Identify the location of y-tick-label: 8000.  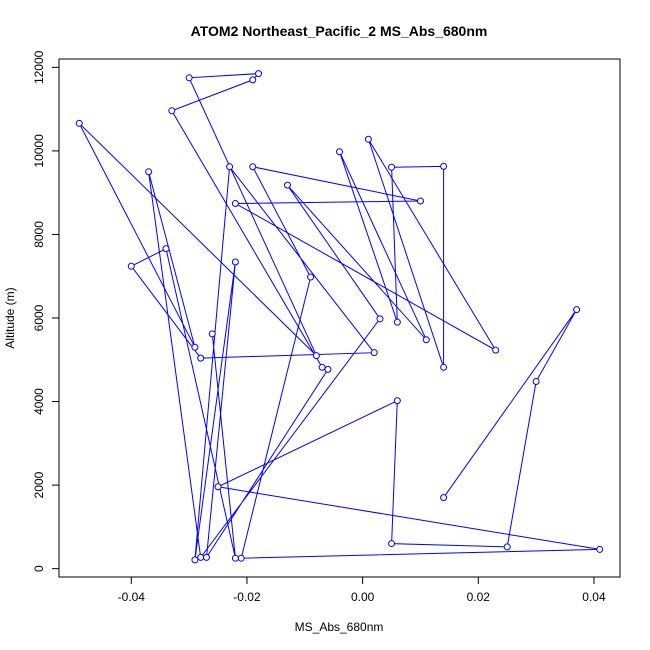
(39, 234).